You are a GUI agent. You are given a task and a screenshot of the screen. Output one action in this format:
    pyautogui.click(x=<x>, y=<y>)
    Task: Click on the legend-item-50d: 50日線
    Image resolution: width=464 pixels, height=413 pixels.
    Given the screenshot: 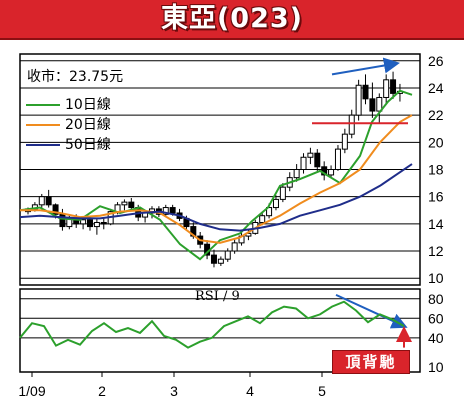 What is the action you would take?
    pyautogui.click(x=68, y=145)
    